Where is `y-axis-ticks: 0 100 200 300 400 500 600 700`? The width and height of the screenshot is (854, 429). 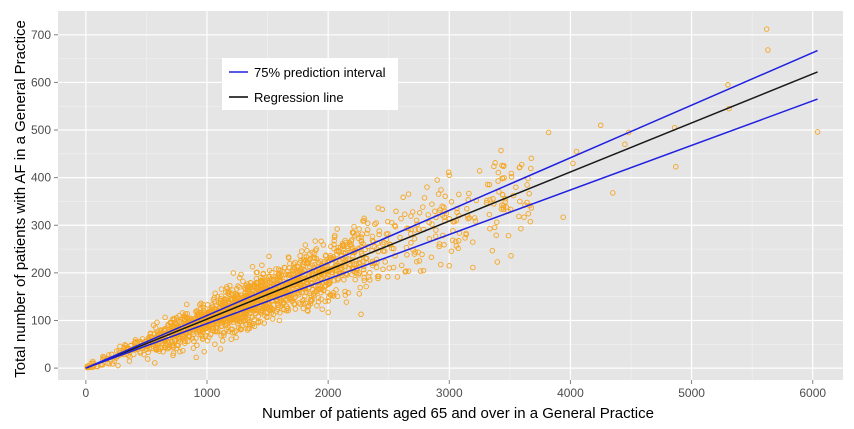
y-axis-ticks: 0 100 200 300 400 500 600 700 is located at coordinates (44, 201).